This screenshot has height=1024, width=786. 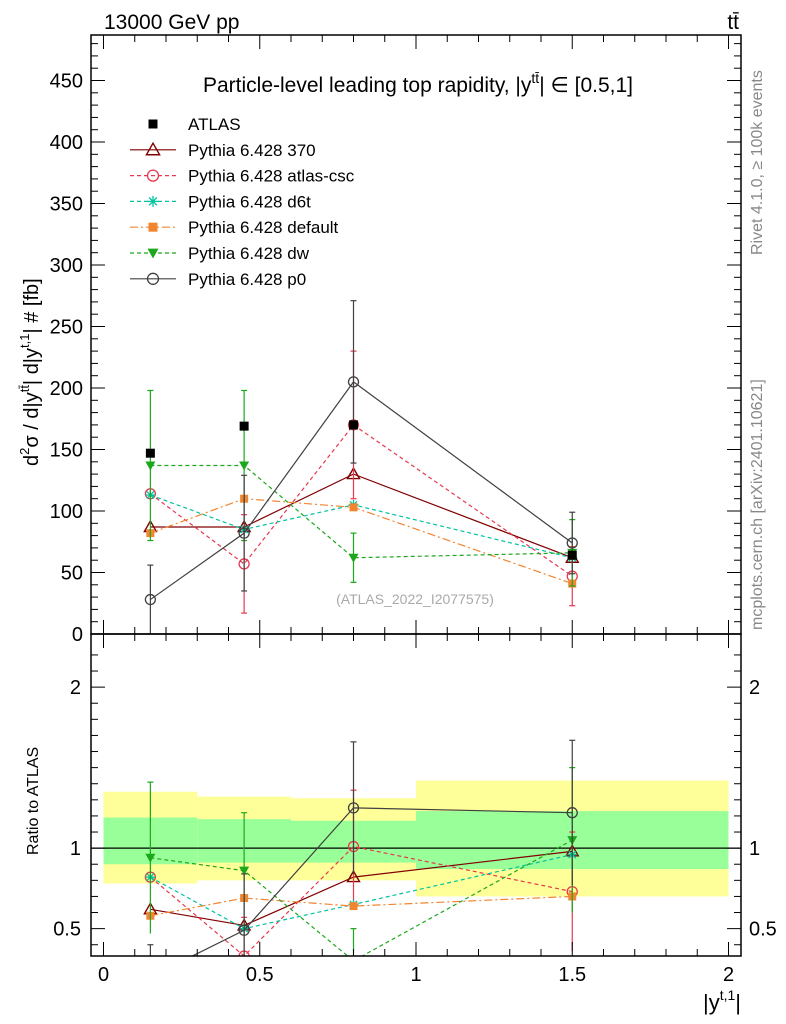 What do you see at coordinates (24, 451) in the screenshot?
I see `y-label-sup2: 2` at bounding box center [24, 451].